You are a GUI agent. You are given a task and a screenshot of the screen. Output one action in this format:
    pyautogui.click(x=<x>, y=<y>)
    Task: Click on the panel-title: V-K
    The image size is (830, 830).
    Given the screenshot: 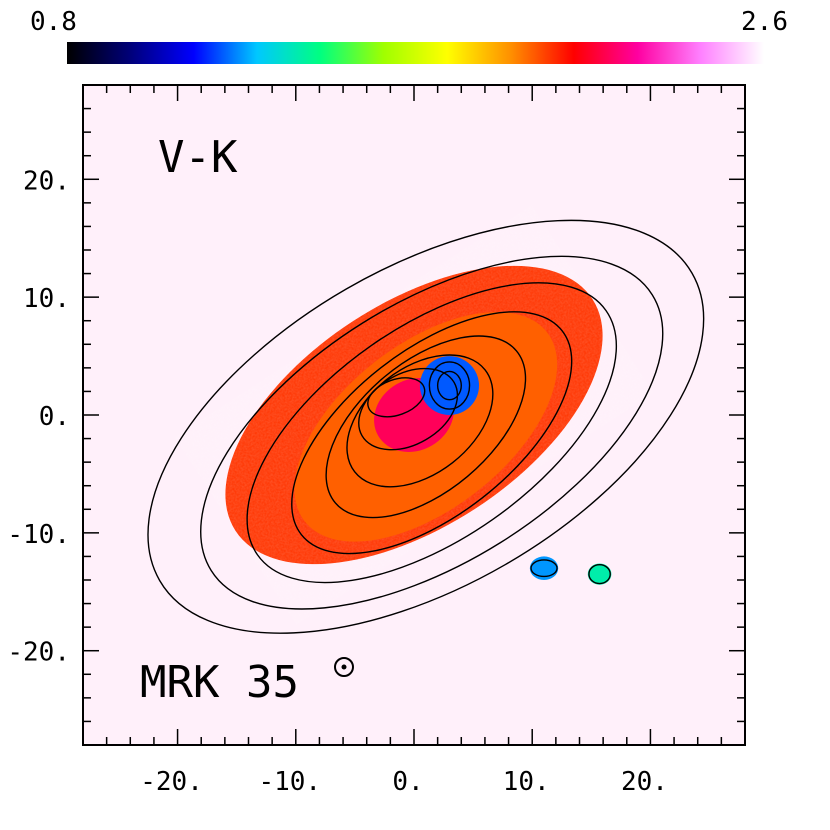 What is the action you would take?
    pyautogui.click(x=198, y=157)
    